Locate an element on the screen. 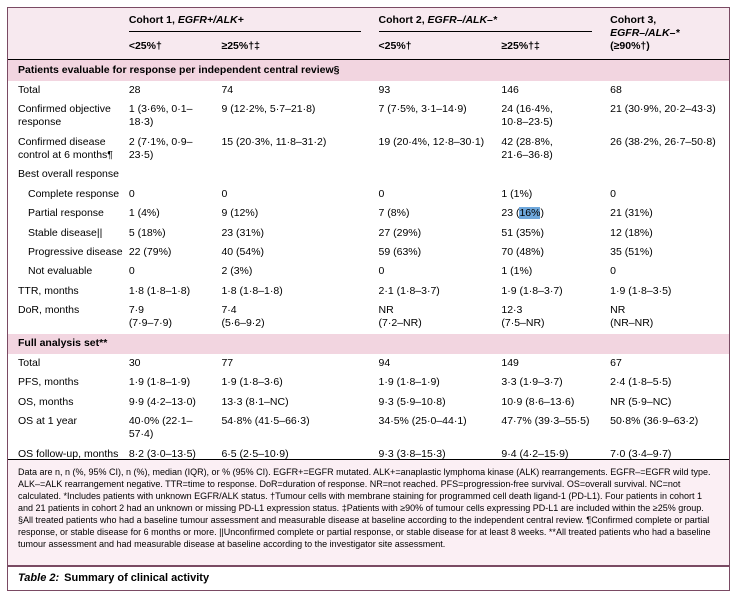 Image resolution: width=737 pixels, height=598 pixels. row-label: Stable disease|| is located at coordinates (65, 232).